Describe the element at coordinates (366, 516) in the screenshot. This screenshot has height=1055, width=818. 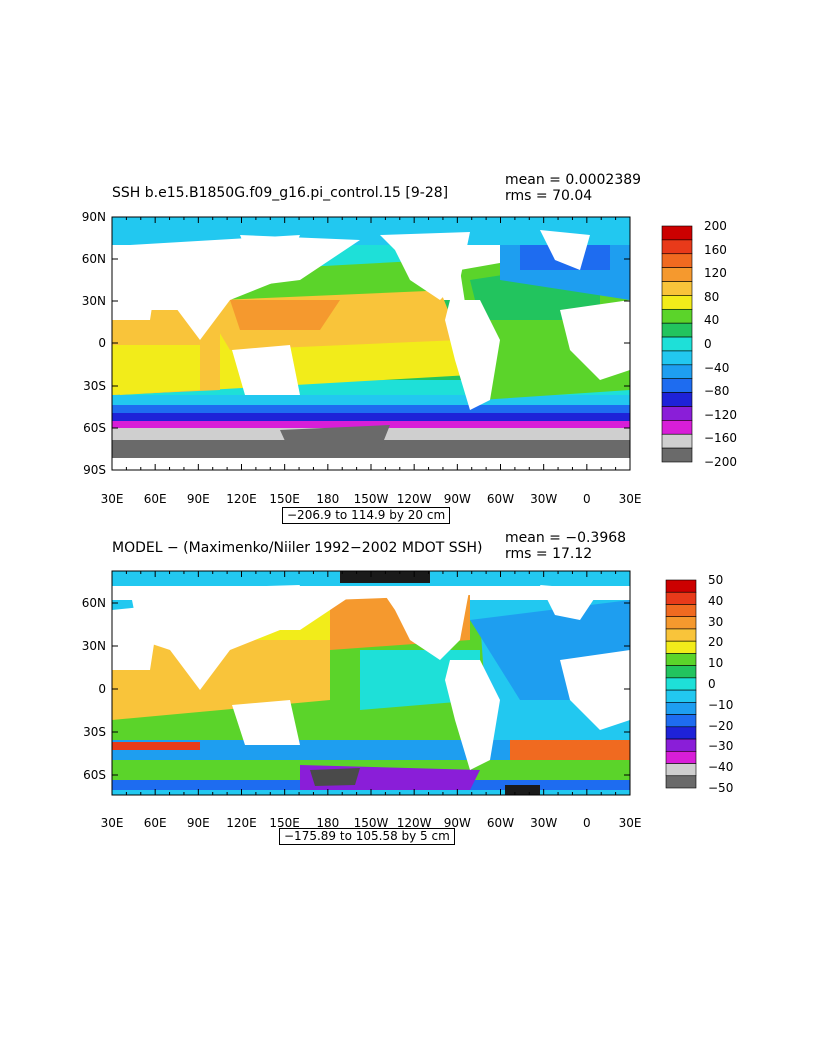
I see `top-range-box: −206.9 to 114.9 by 20 cm` at that location.